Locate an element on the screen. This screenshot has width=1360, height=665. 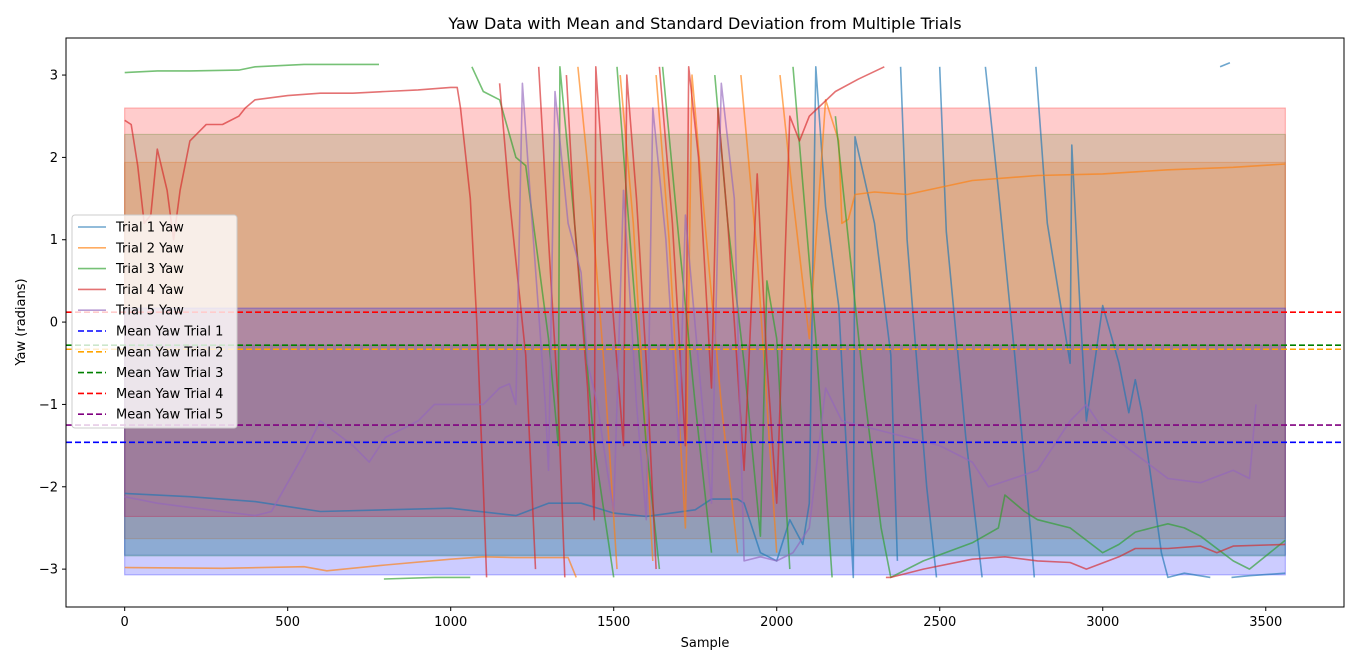
legend-box is located at coordinates (154, 321).